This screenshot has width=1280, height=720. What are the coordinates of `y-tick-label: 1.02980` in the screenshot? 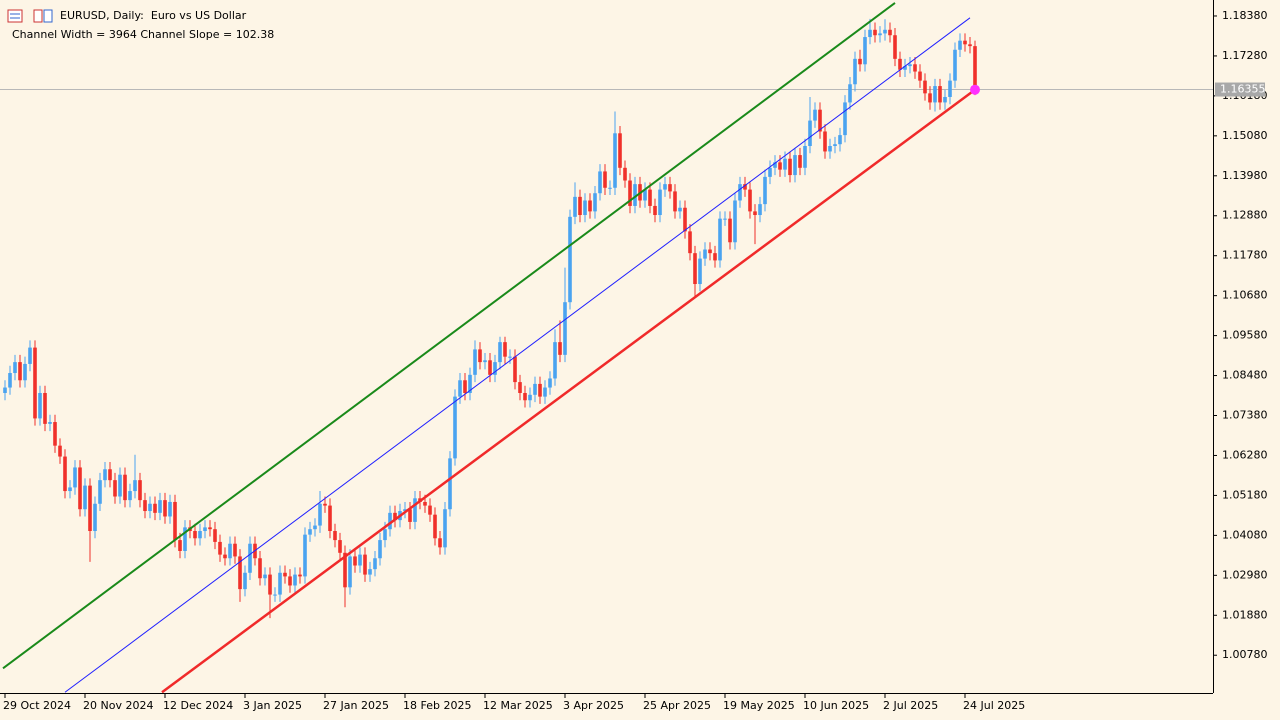 It's located at (1245, 574).